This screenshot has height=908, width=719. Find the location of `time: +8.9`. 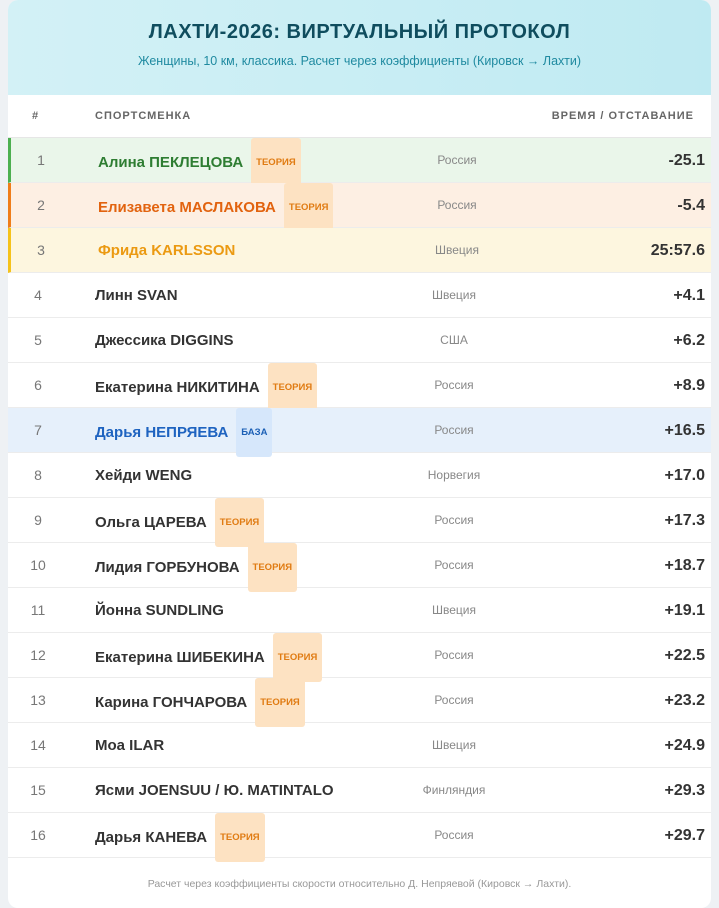

time: +8.9 is located at coordinates (689, 385).